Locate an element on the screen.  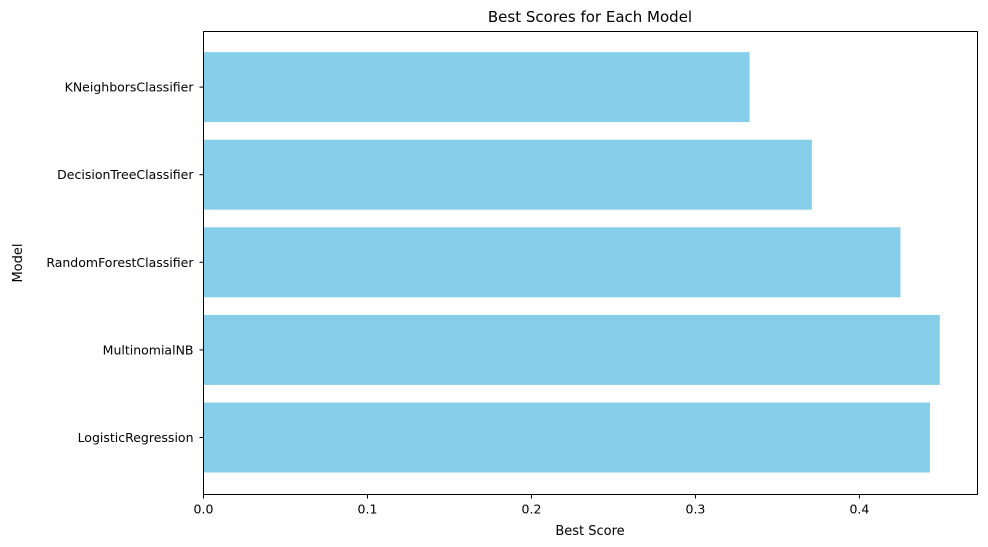
bar-randomforestclassifier is located at coordinates (552, 262).